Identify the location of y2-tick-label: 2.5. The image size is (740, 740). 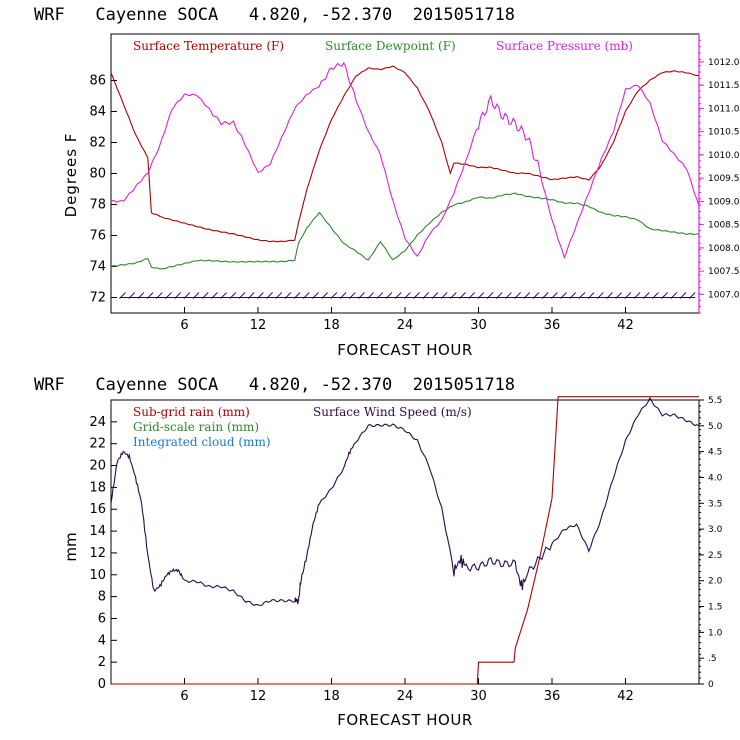
(715, 556).